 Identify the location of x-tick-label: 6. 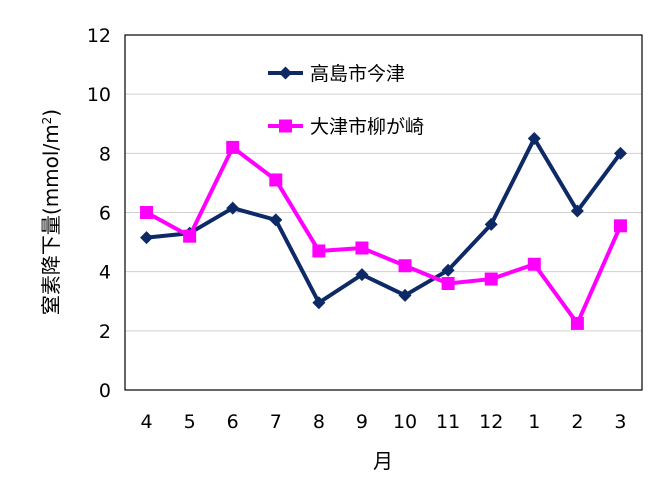
(233, 422).